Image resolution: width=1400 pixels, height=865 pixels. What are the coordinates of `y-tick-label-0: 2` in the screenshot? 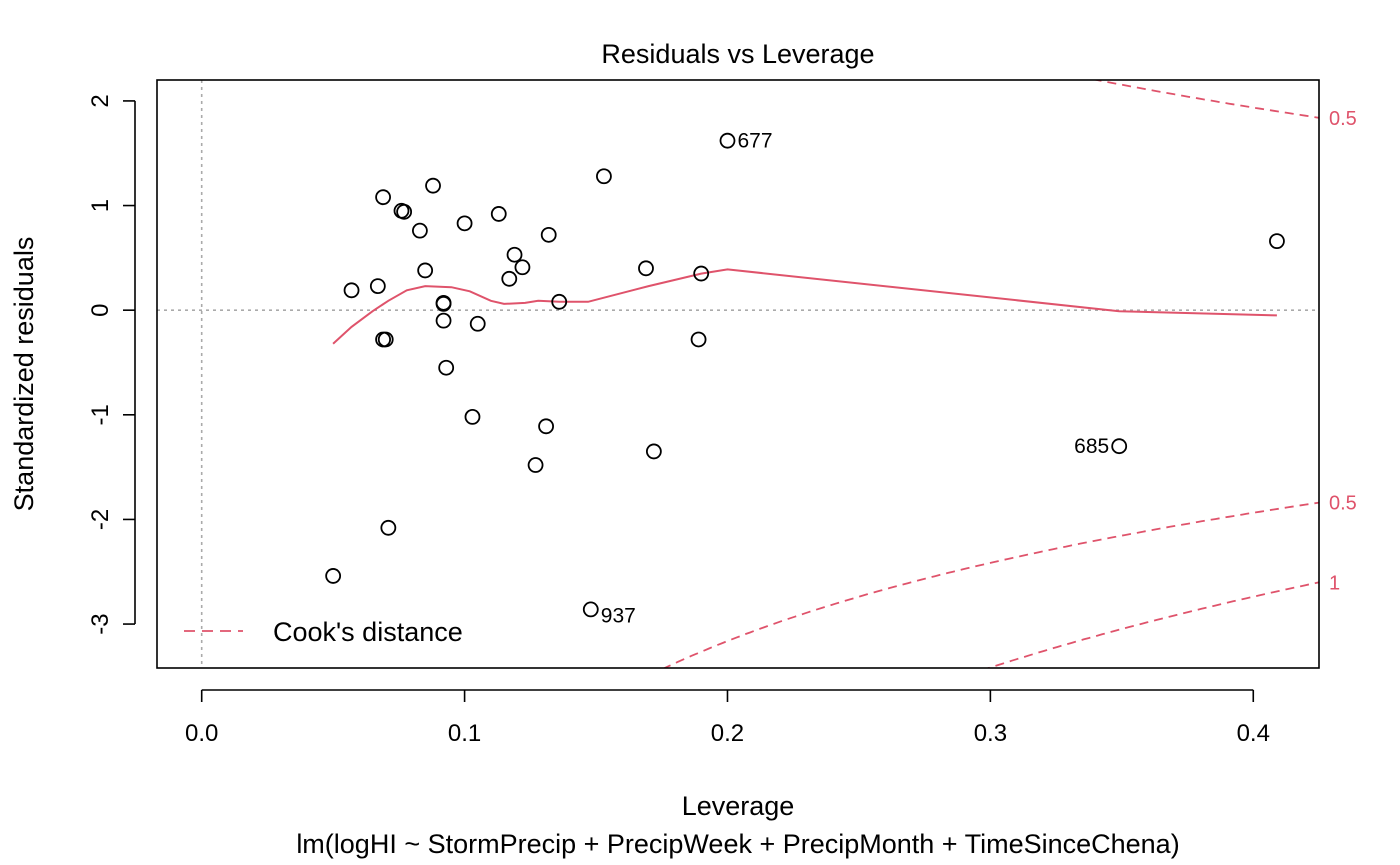 It's located at (100, 100).